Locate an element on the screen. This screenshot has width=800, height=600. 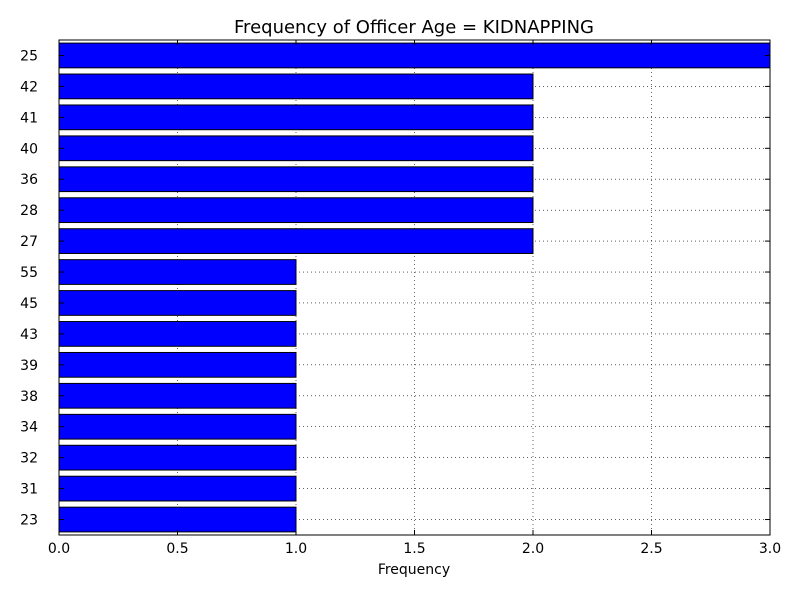
y-tick-label: 27 is located at coordinates (29, 242).